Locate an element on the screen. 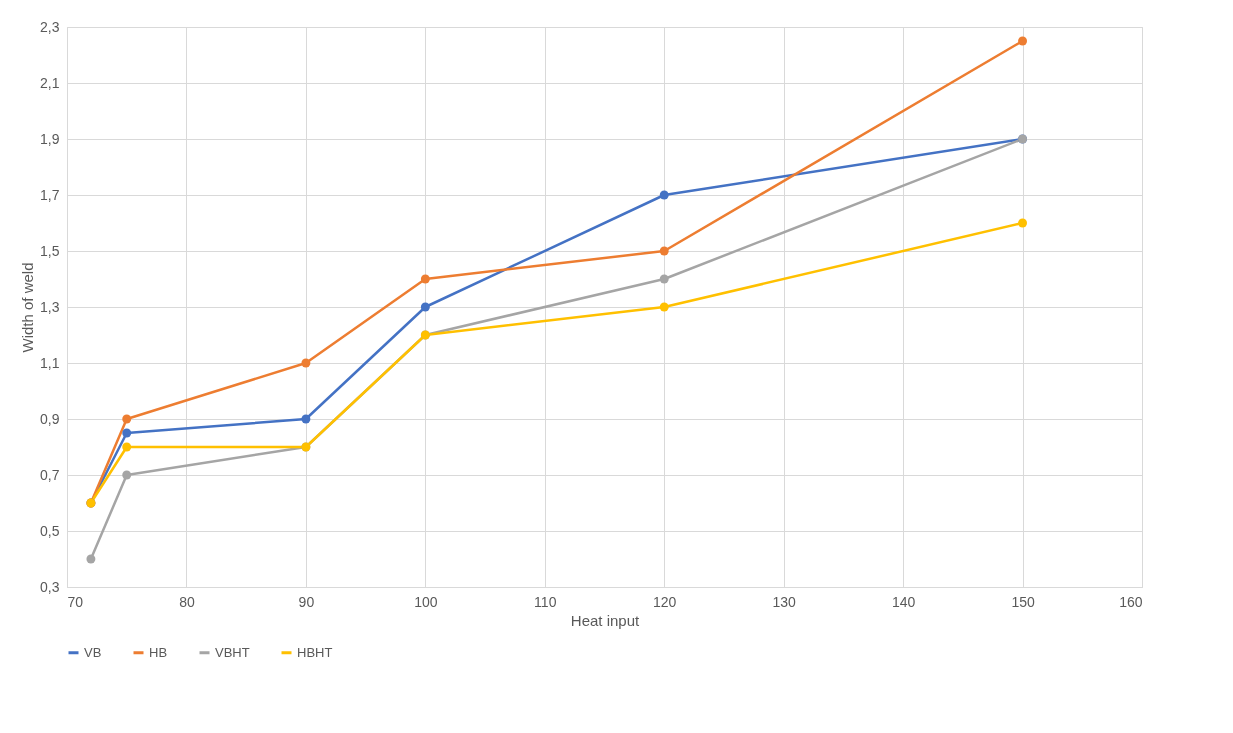  x-axis-title: Heat input is located at coordinates (605, 620).